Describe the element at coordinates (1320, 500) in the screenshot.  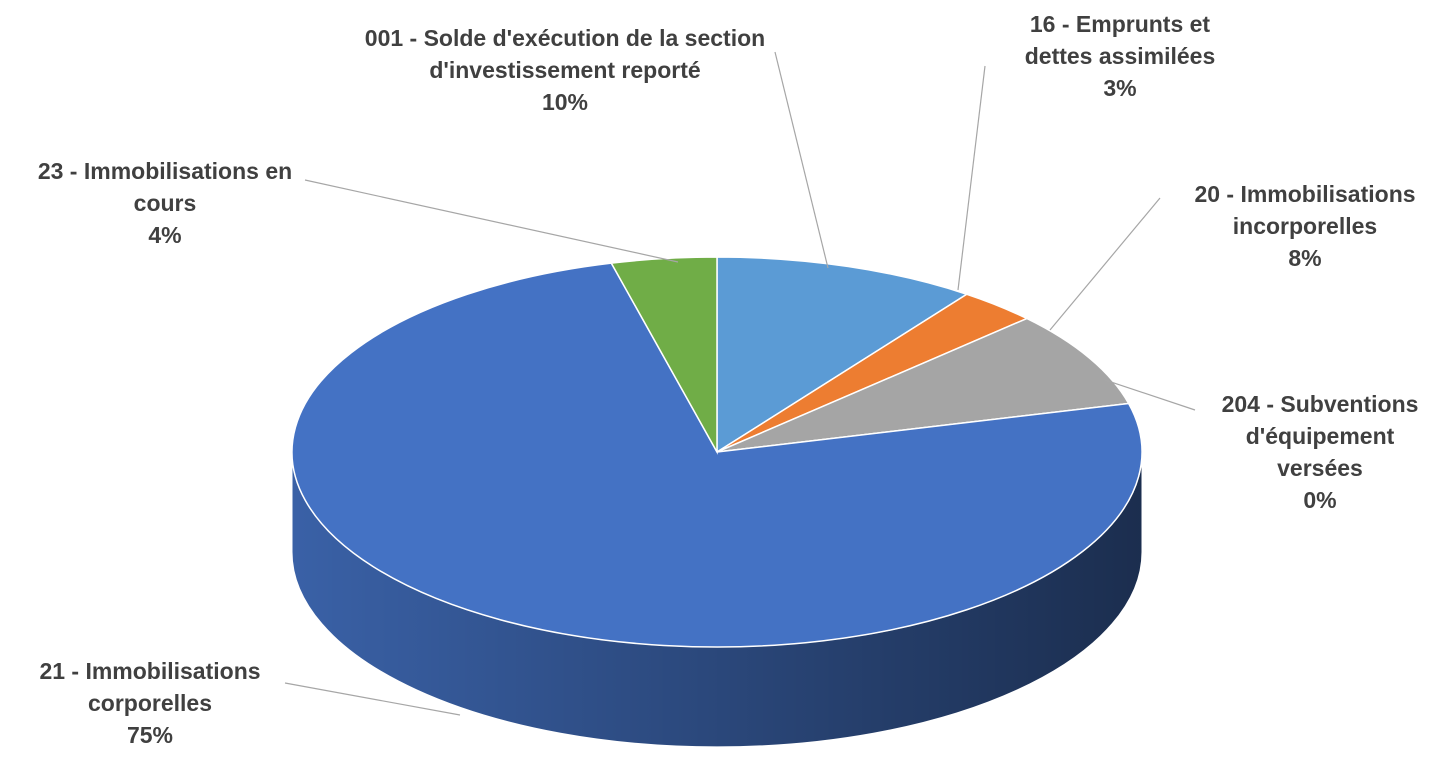
I see `value-label: 0%` at that location.